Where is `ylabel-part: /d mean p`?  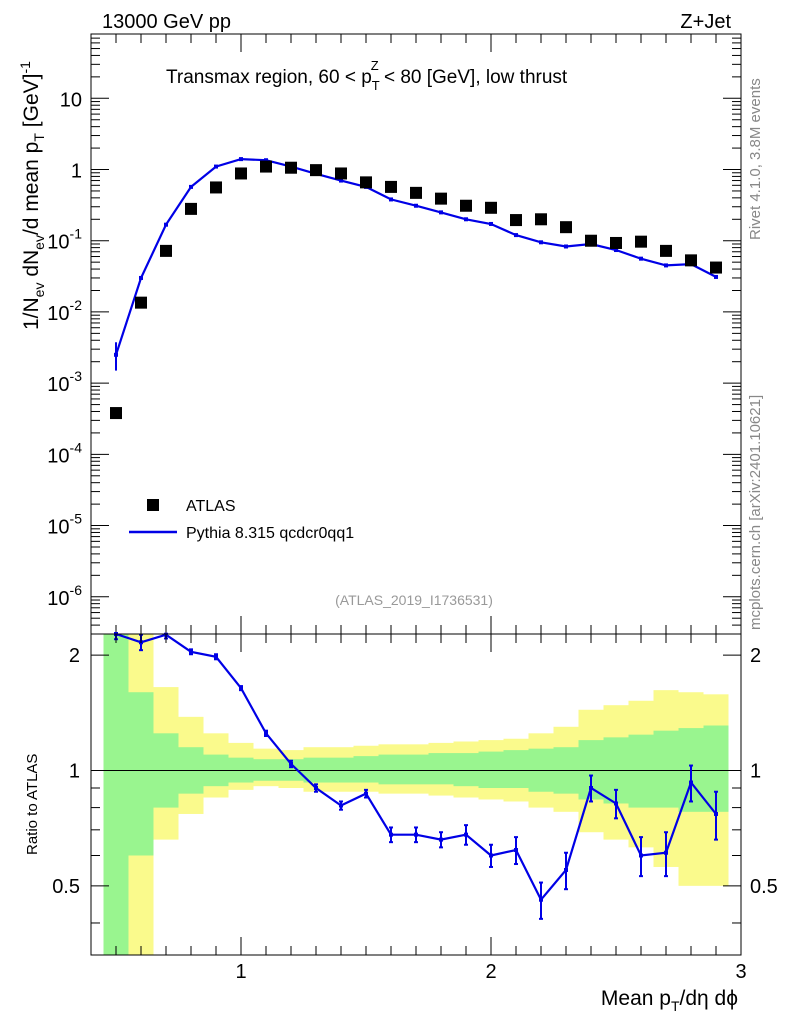 ylabel-part: /d mean p is located at coordinates (31, 188).